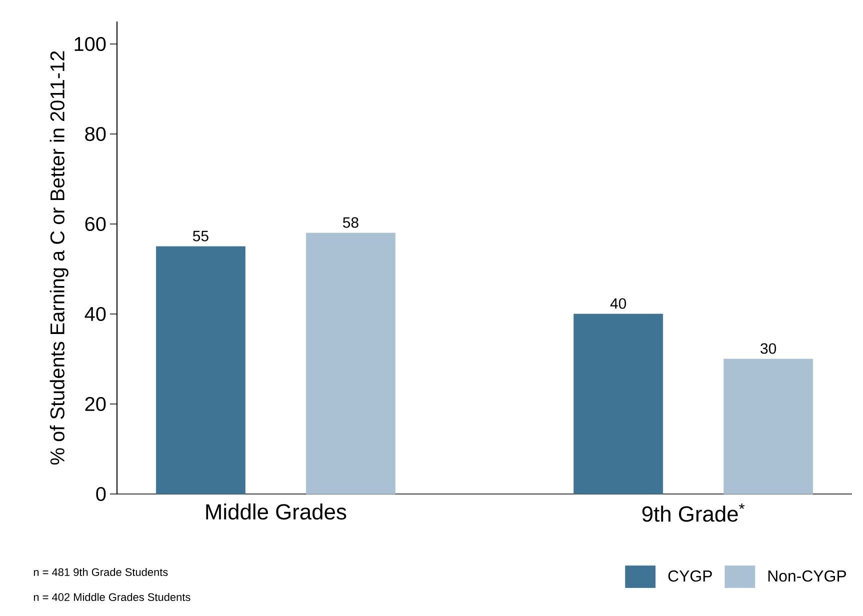  What do you see at coordinates (200, 236) in the screenshot?
I see `data-label: 55` at bounding box center [200, 236].